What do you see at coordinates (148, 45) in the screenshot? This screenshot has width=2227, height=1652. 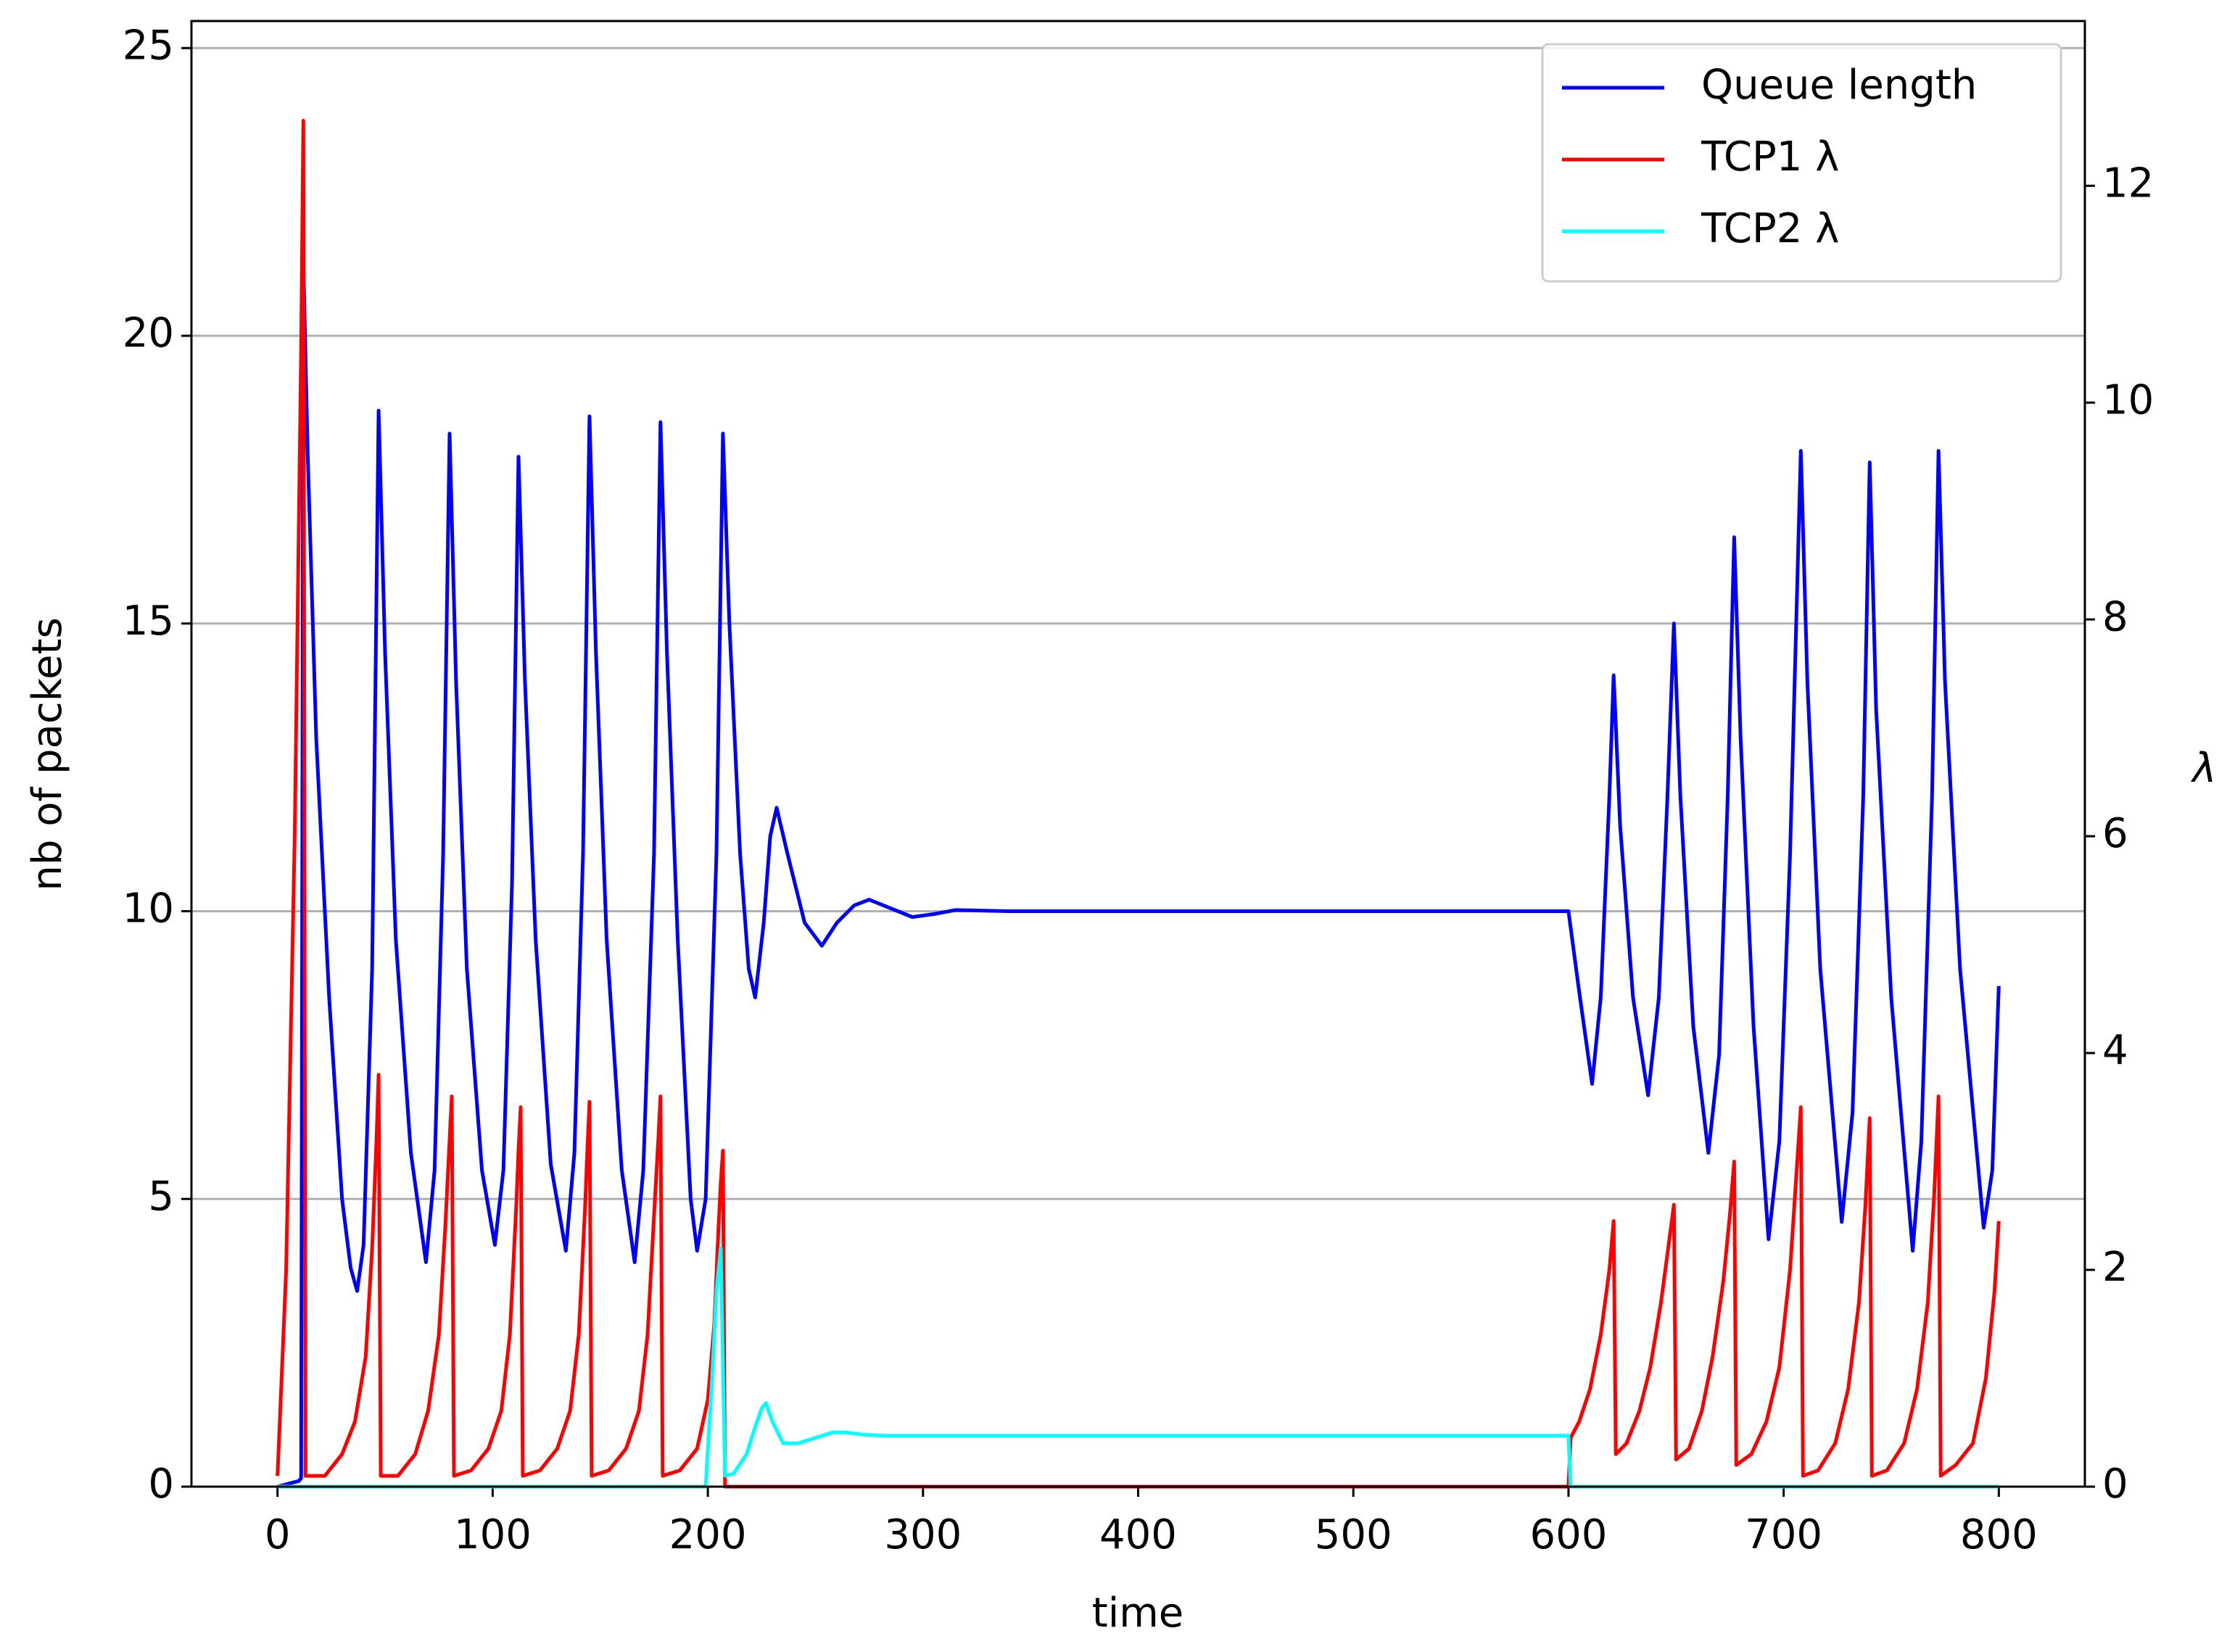 I see `y-tick-label: 25` at bounding box center [148, 45].